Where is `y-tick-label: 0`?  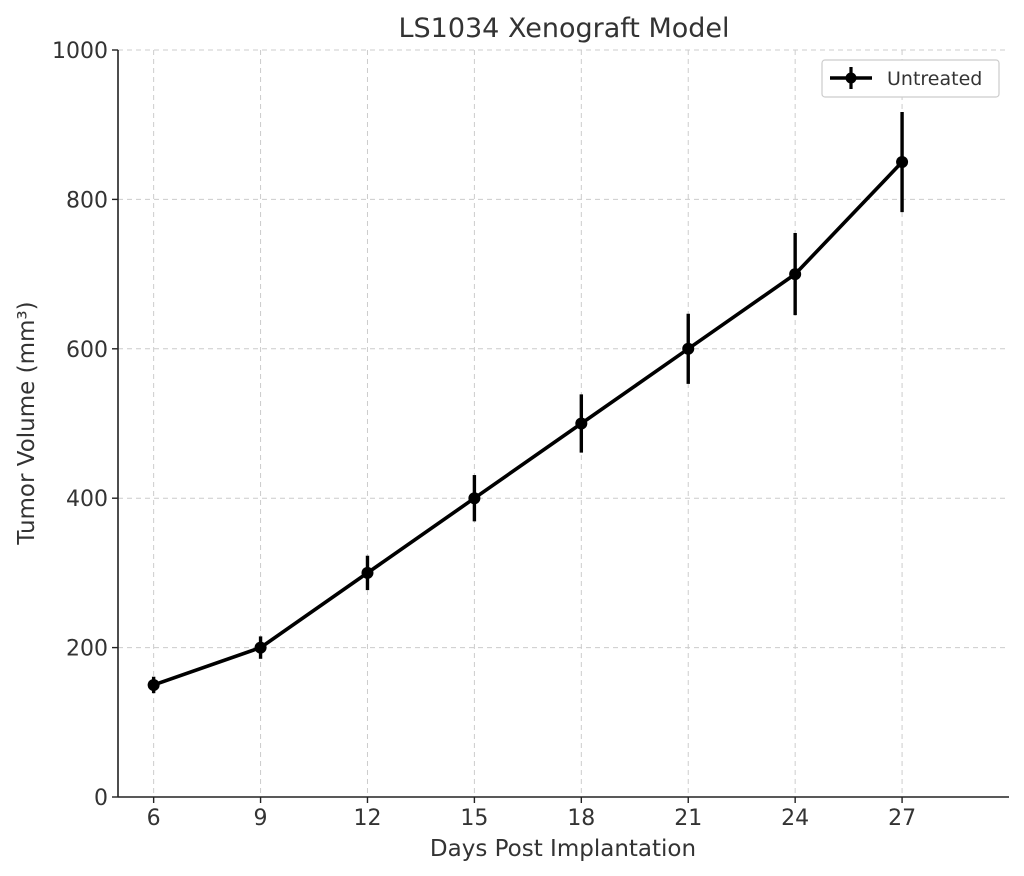
y-tick-label: 0 is located at coordinates (101, 798).